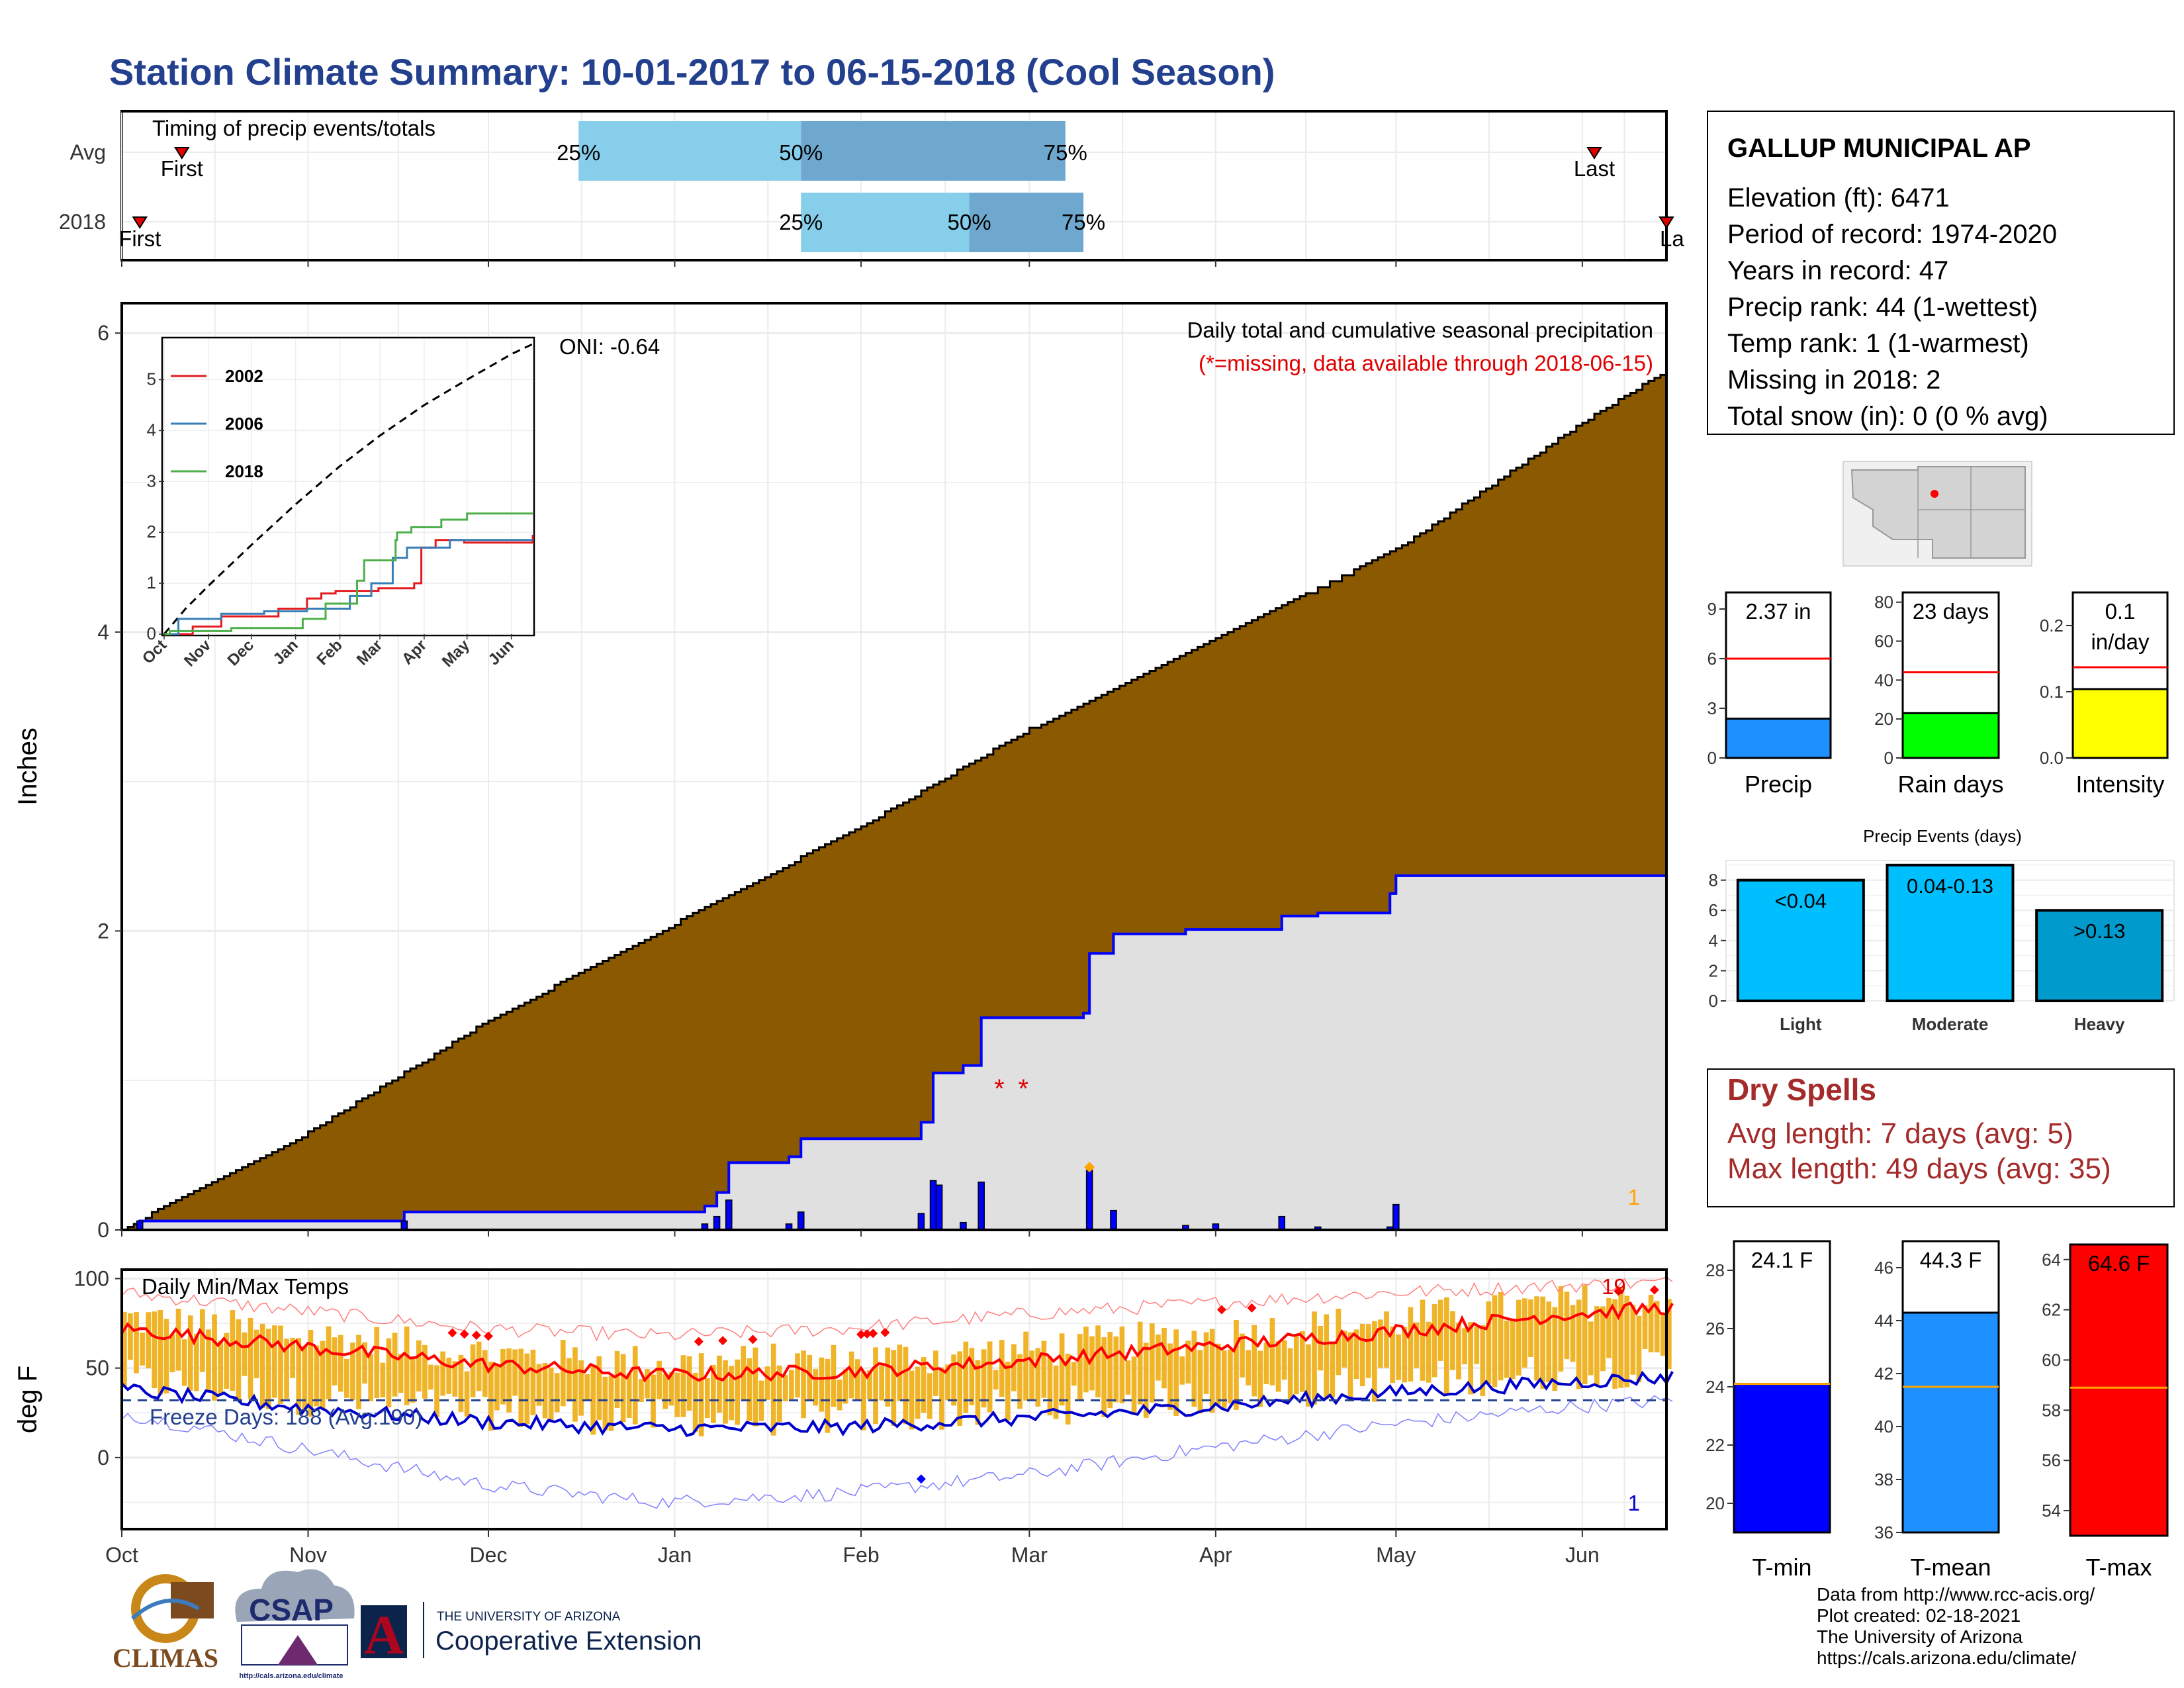 This screenshot has width=2184, height=1688. What do you see at coordinates (1878, 343) in the screenshot?
I see `station-info-line: Temp rank: 1 (1-warmest)` at bounding box center [1878, 343].